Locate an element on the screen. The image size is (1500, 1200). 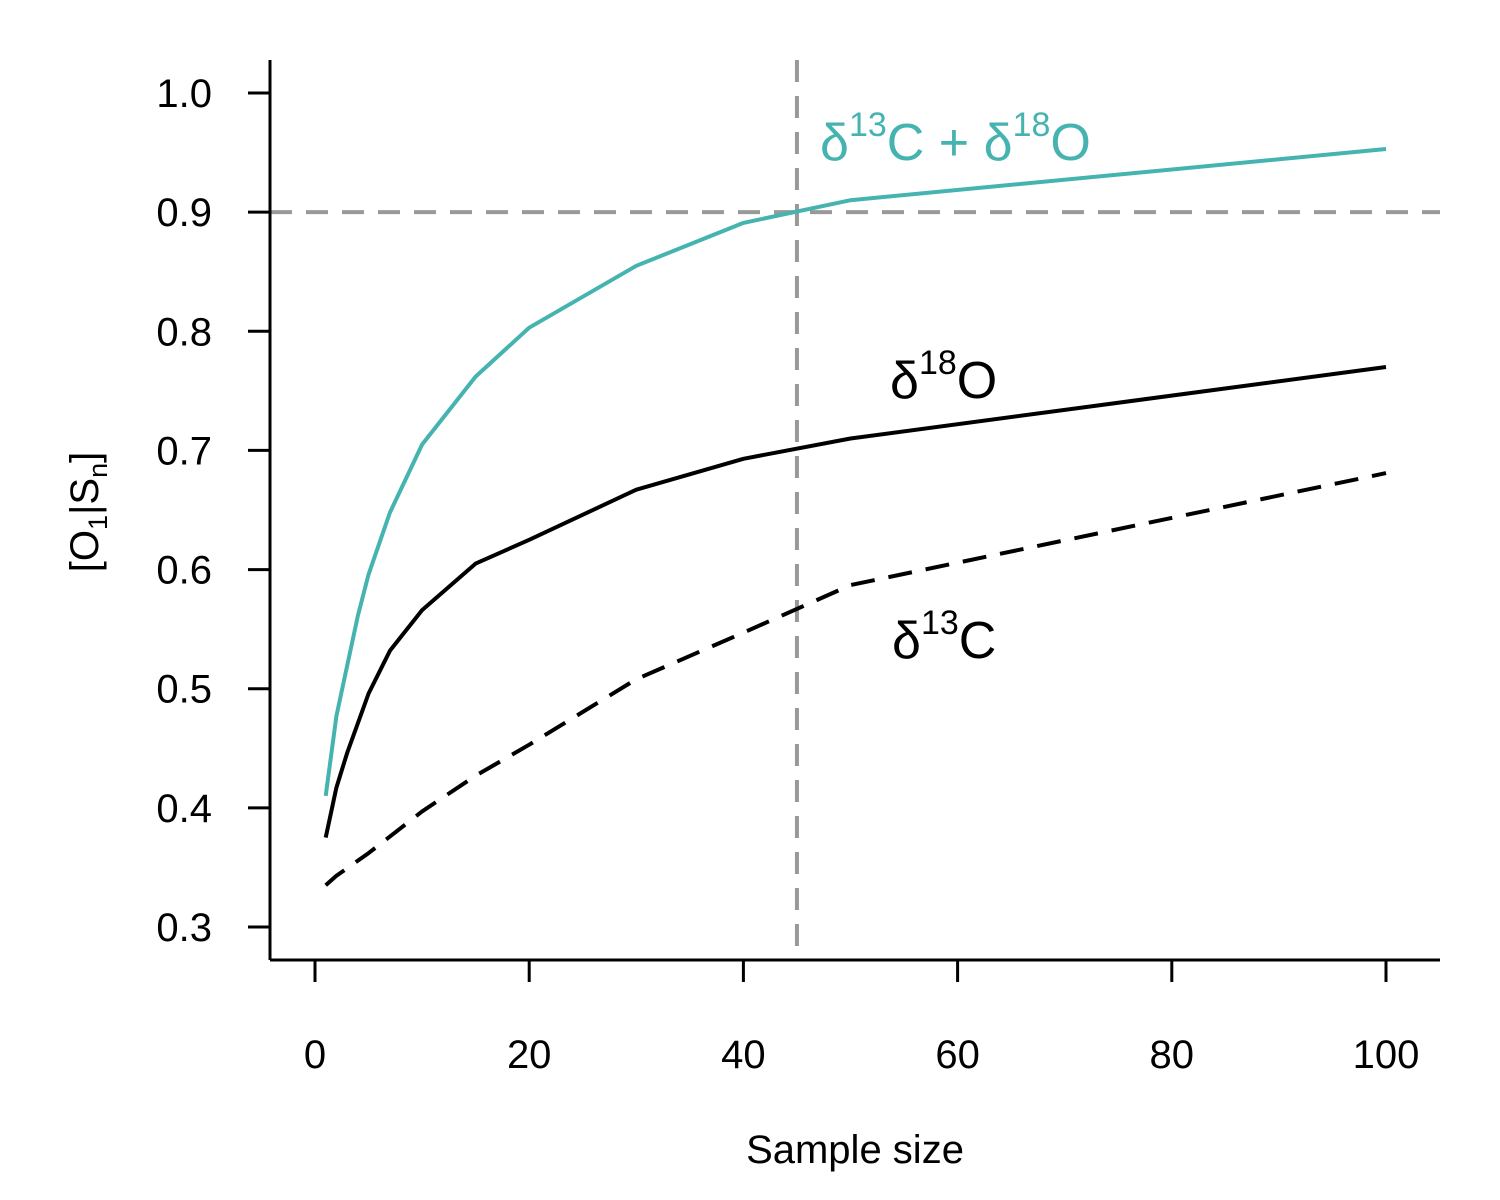
x-tick-label: 80 is located at coordinates (1172, 1055).